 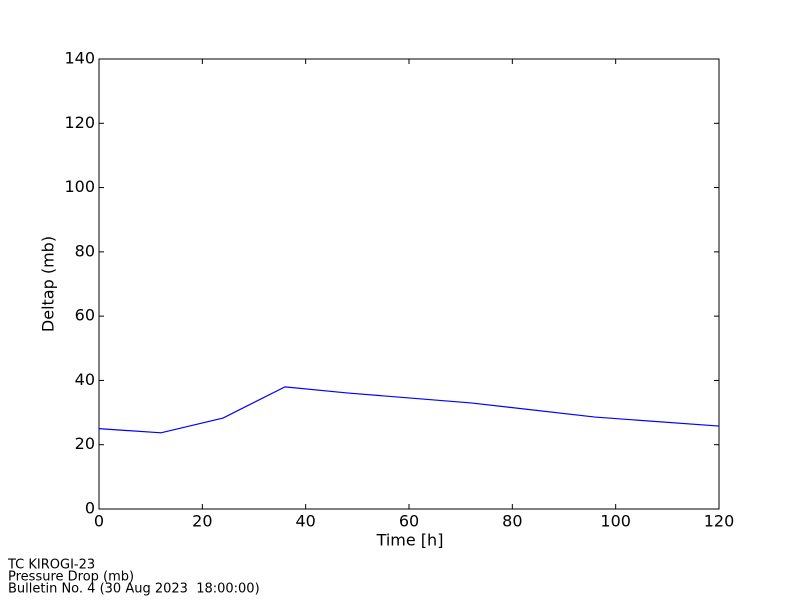 What do you see at coordinates (51, 565) in the screenshot?
I see `footer-line: TC KIROGI-23` at bounding box center [51, 565].